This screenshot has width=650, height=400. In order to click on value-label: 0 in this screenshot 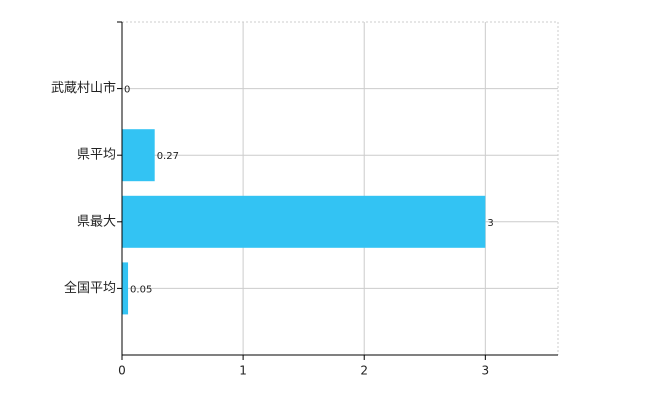, I will do `click(127, 90)`.